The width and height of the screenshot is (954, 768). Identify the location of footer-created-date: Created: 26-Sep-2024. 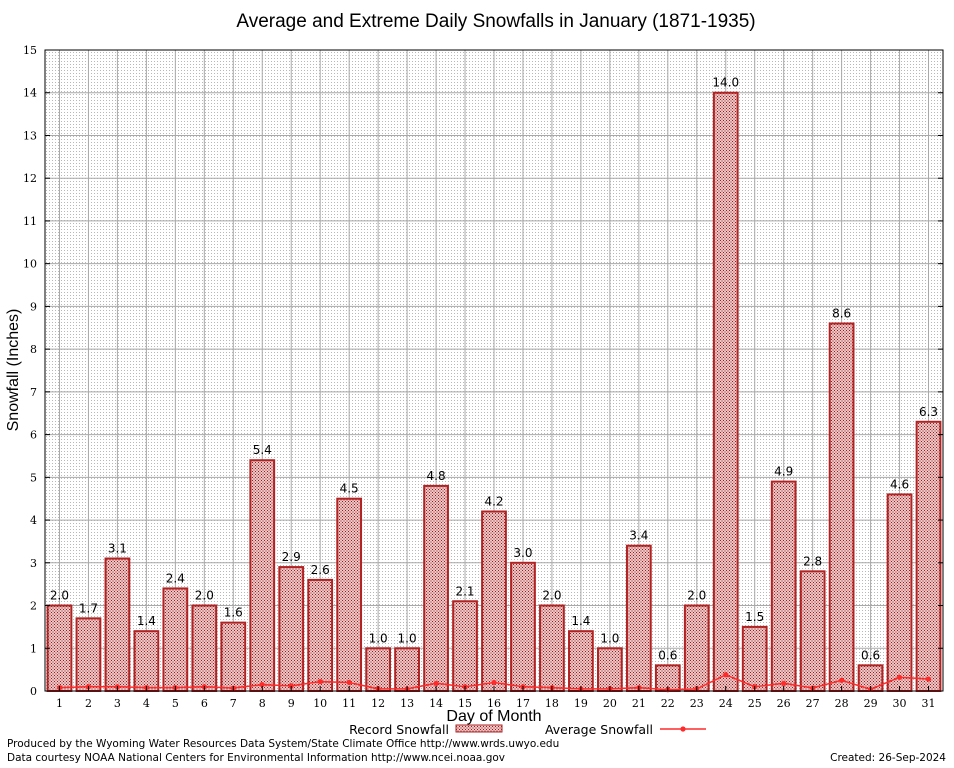
(888, 758).